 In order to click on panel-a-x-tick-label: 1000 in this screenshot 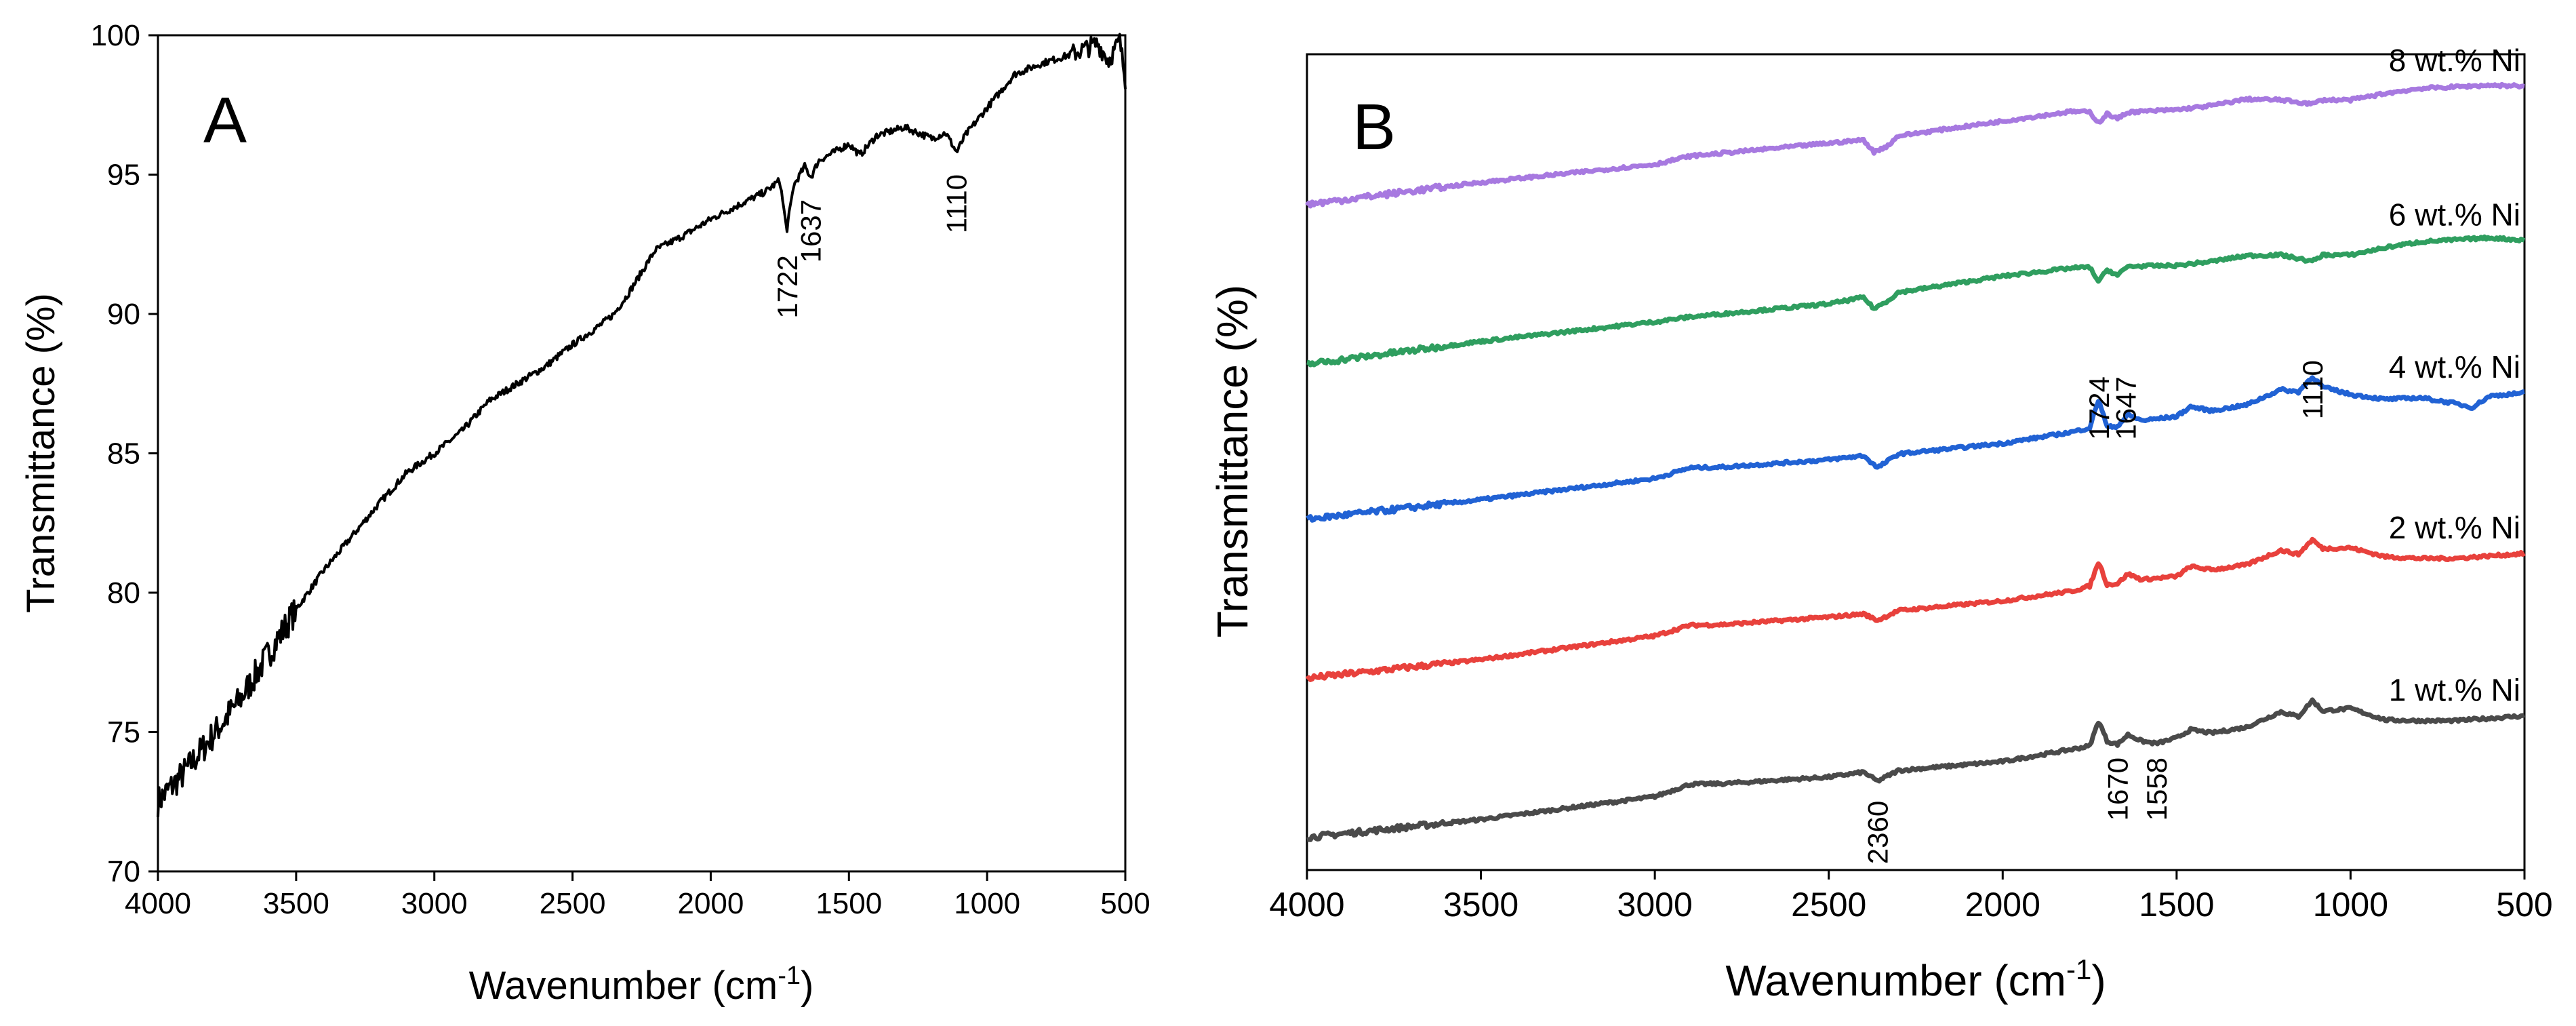, I will do `click(987, 903)`.